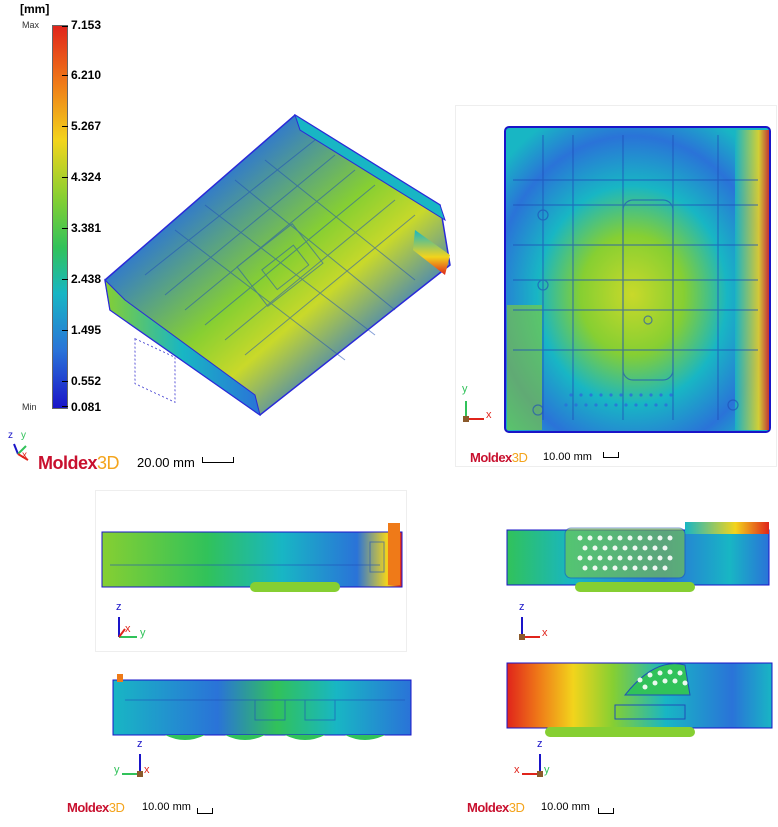 This screenshot has height=827, width=778. Describe the element at coordinates (166, 807) in the screenshot. I see `scale-label-bottom-left: 10.00 mm` at that location.